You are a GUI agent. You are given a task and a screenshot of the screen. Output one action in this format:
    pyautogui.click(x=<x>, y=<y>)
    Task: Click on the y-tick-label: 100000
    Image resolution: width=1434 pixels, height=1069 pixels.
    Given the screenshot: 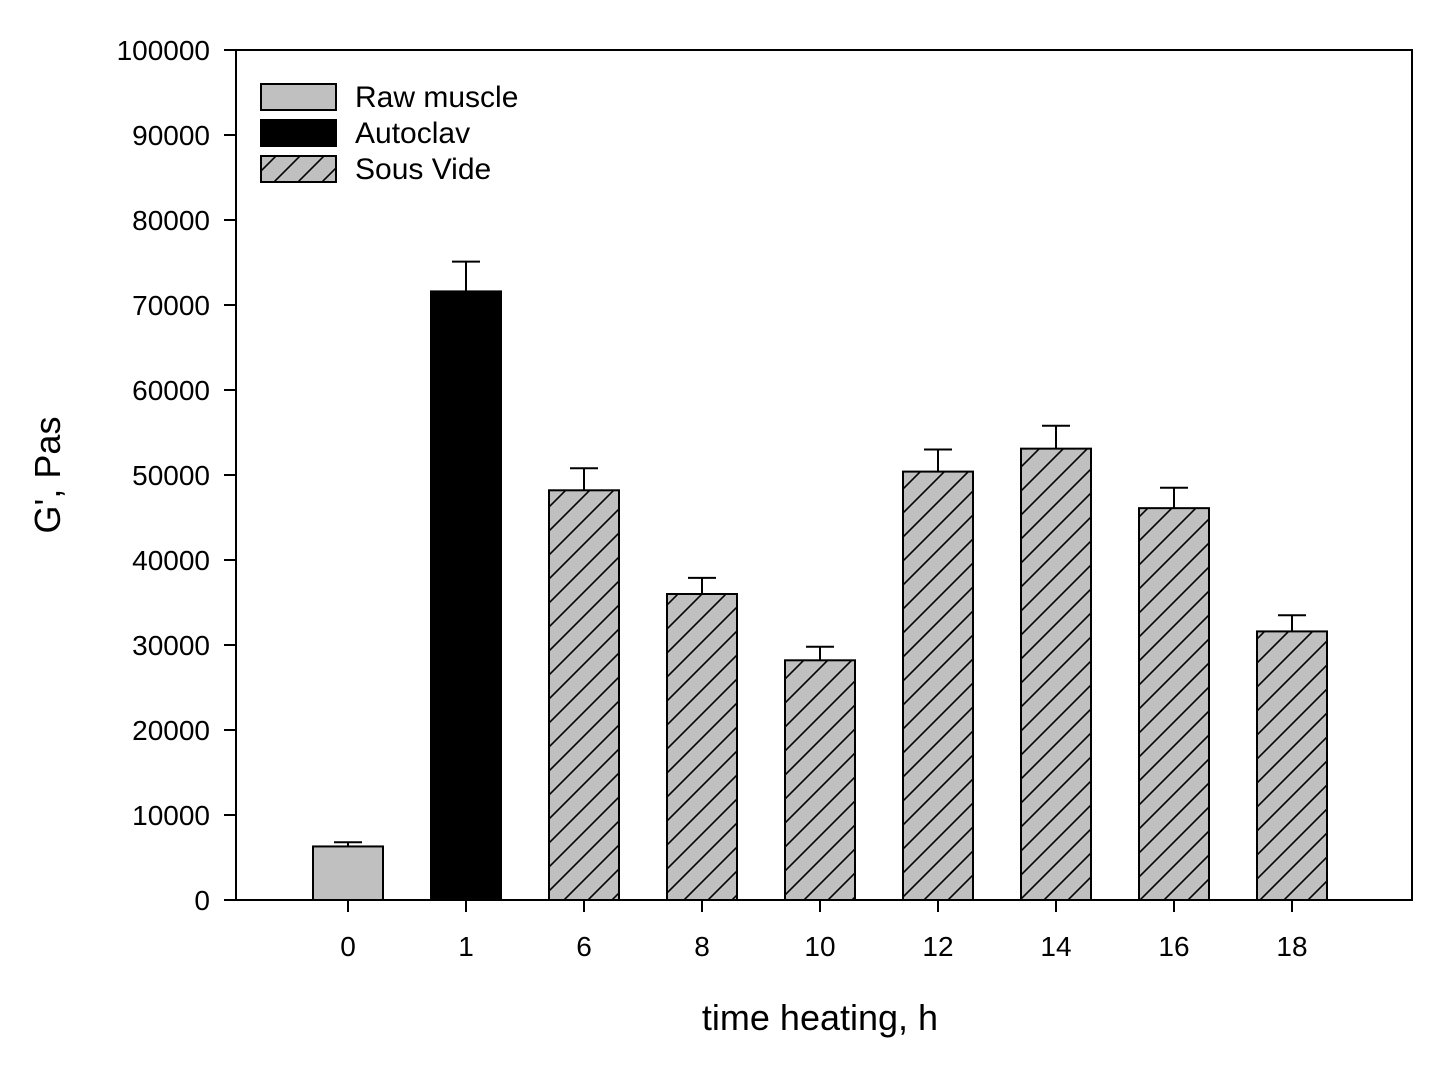 What is the action you would take?
    pyautogui.click(x=163, y=50)
    